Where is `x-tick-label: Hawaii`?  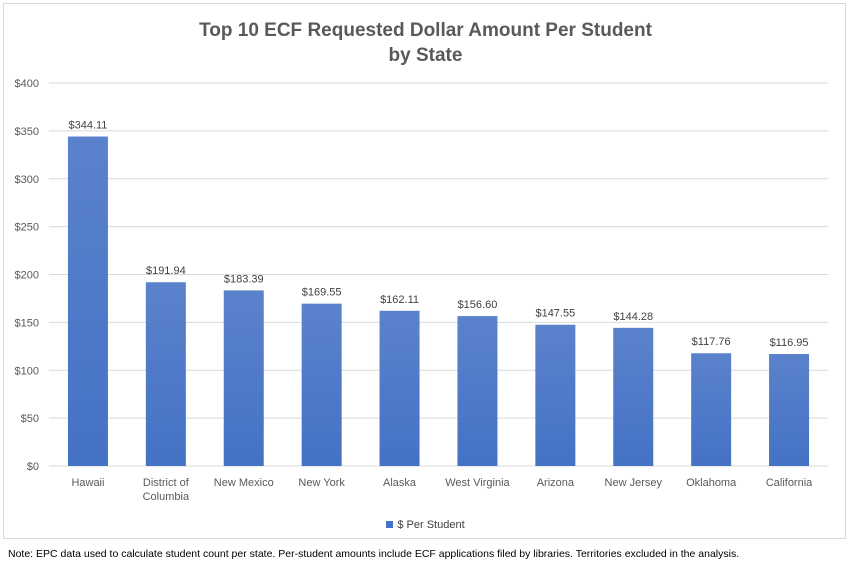 x-tick-label: Hawaii is located at coordinates (87, 483).